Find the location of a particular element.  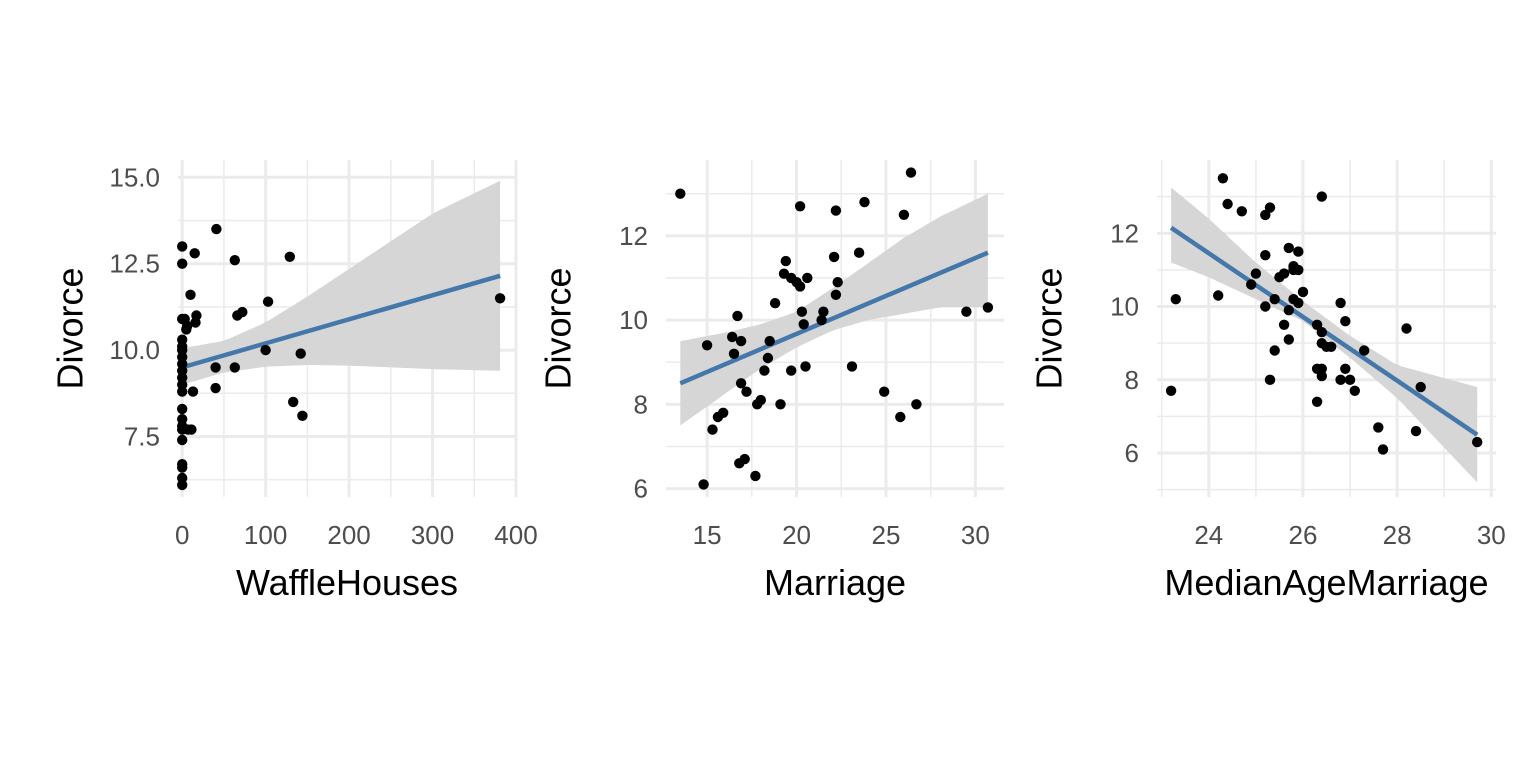

panel-wafflehouses-x-axis-title: WaffleHouses is located at coordinates (347, 582).